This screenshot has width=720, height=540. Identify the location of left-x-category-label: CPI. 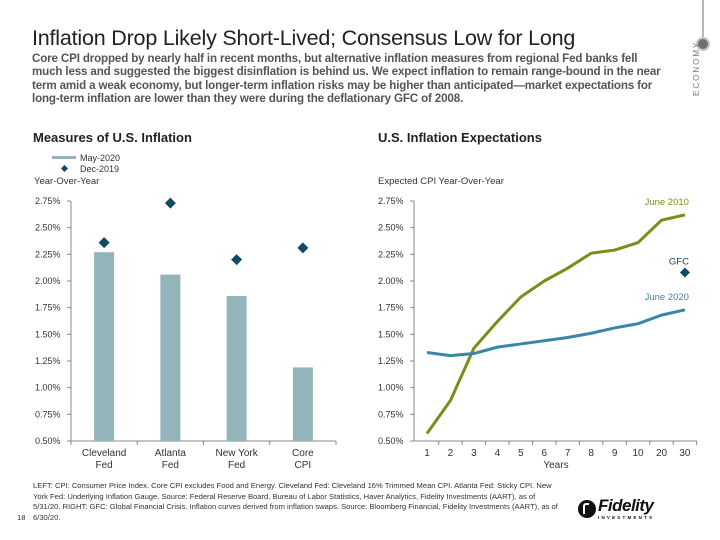
(303, 465).